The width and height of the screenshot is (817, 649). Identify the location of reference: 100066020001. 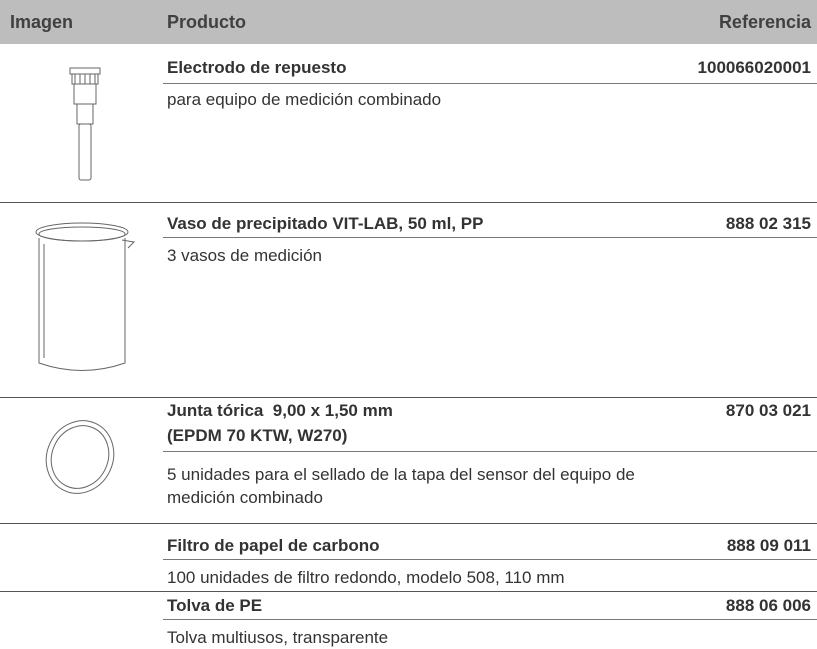
(754, 67).